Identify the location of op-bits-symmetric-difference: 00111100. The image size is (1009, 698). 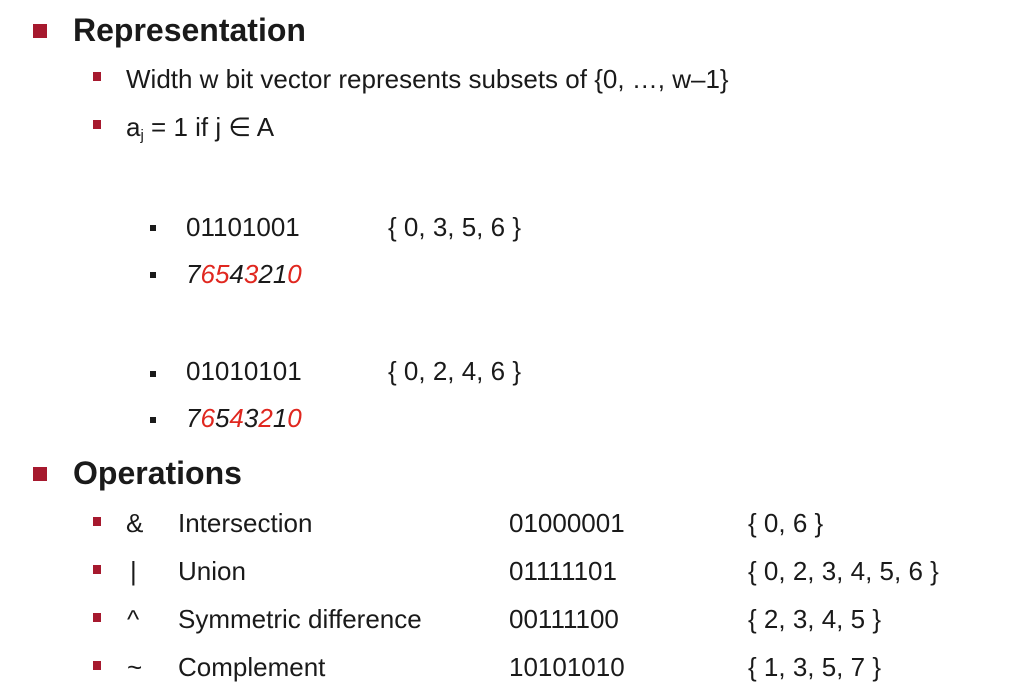
(564, 619).